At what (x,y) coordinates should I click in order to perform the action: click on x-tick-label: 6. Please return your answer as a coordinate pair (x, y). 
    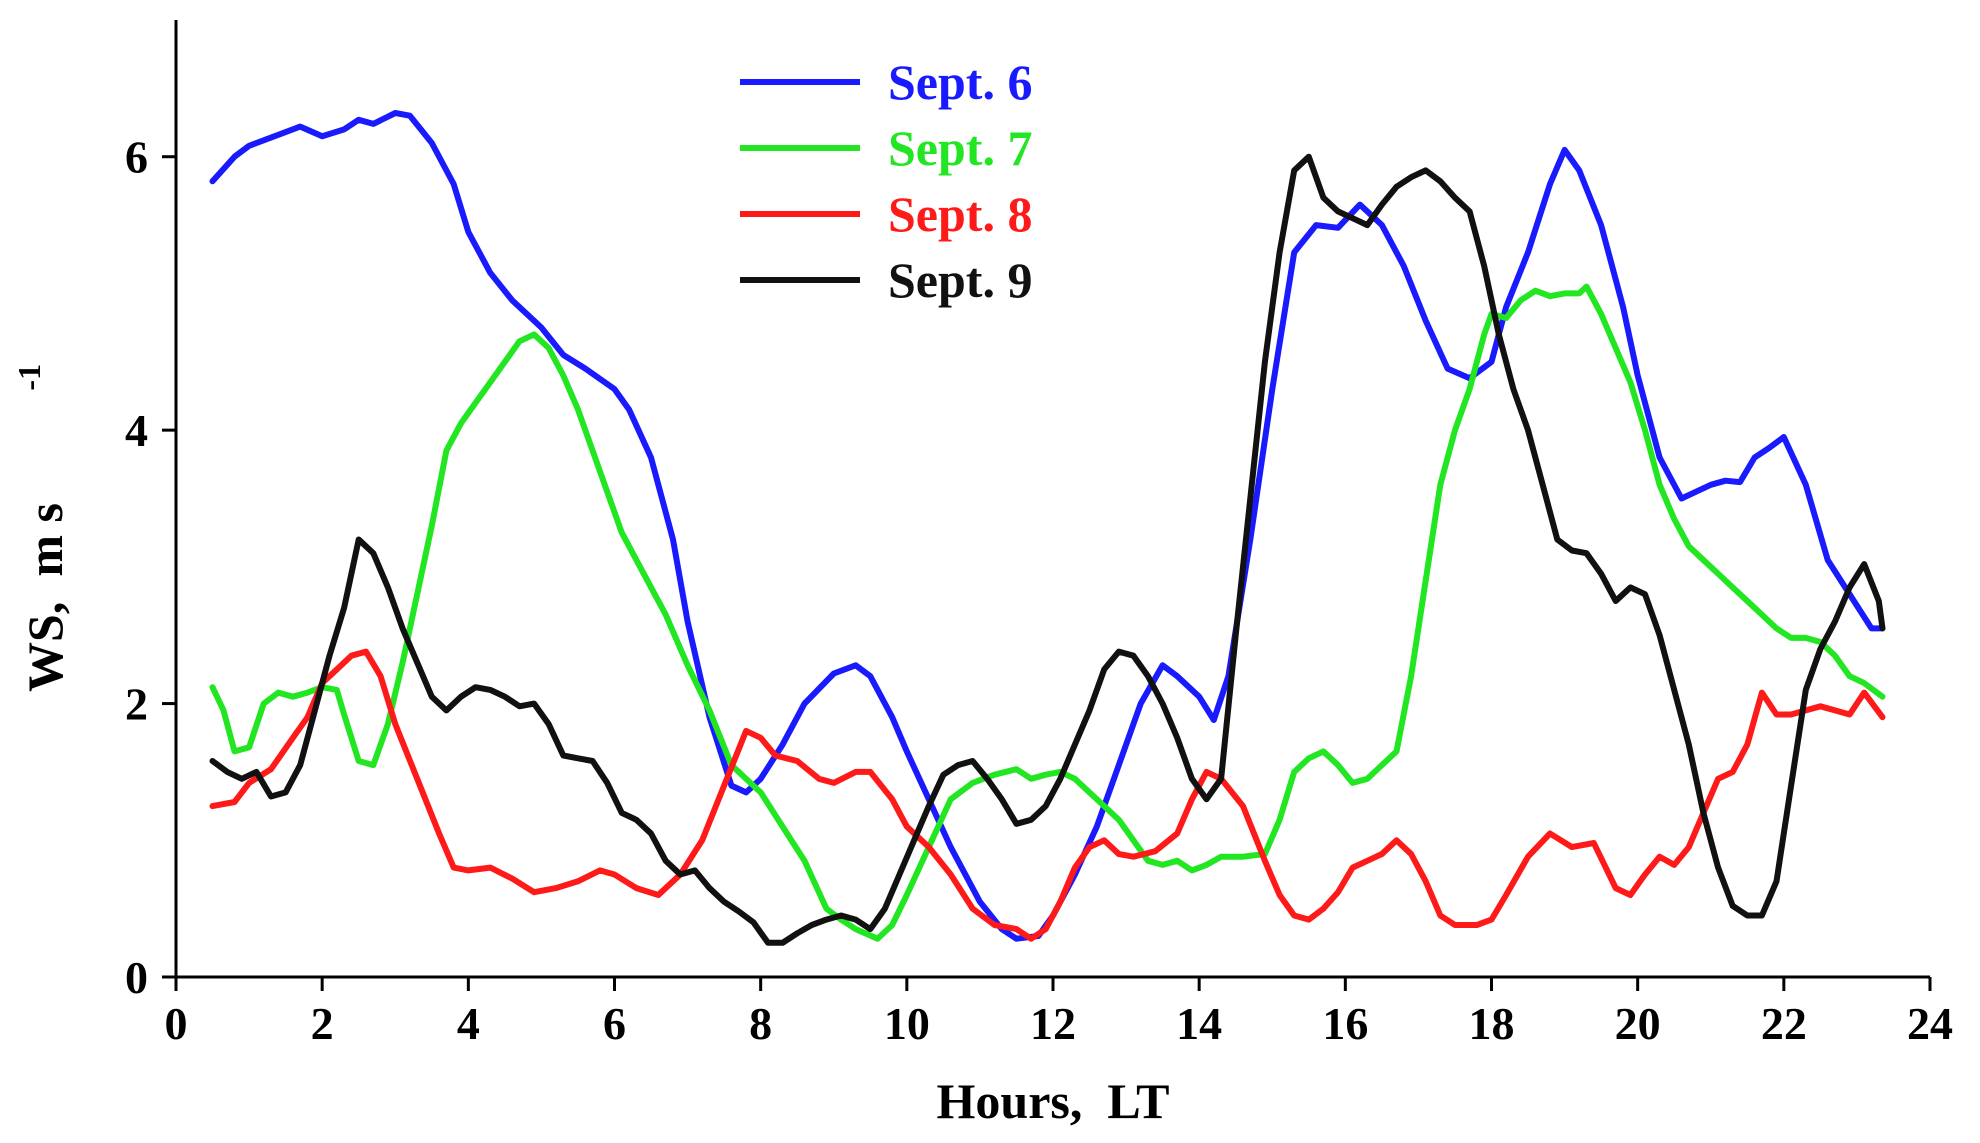
    Looking at the image, I should click on (614, 1023).